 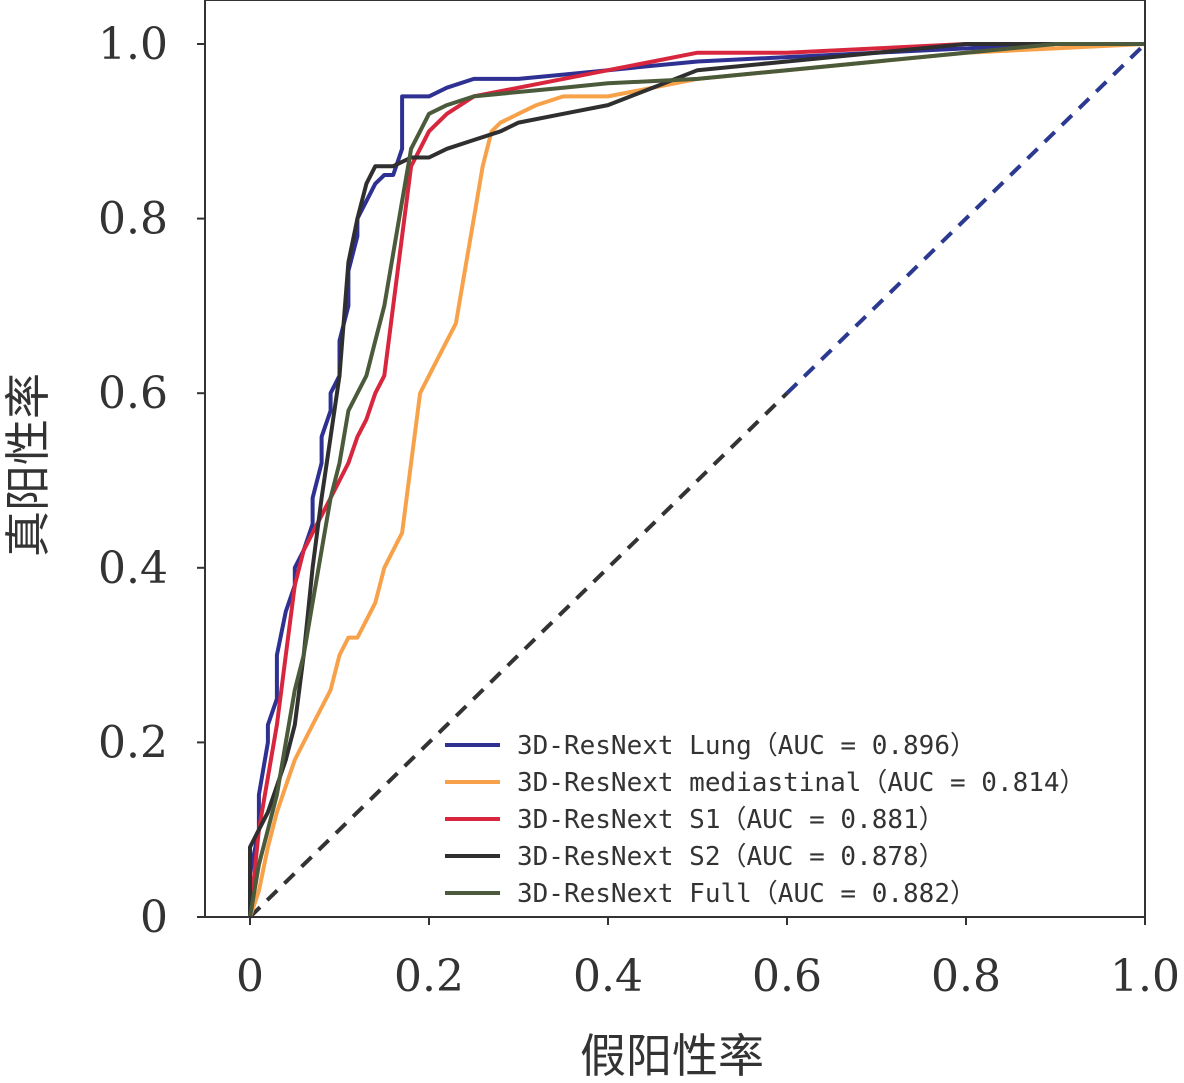 I want to click on legend-label: 3D-ResNext mediastinal（AUC = 0.814）, so click(x=801, y=783).